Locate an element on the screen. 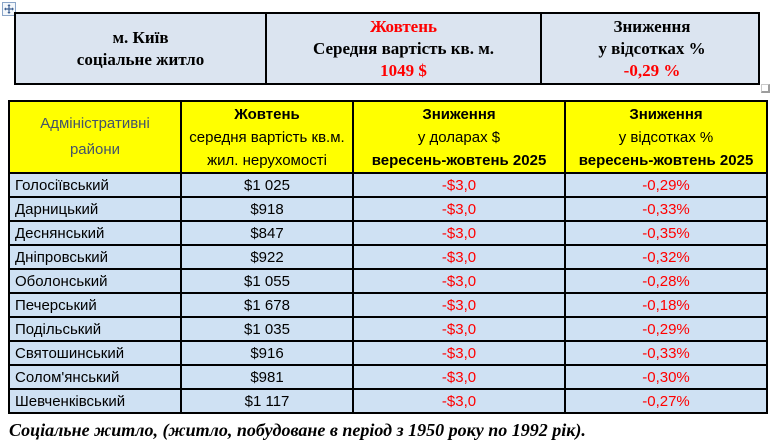 The width and height of the screenshot is (774, 447). district-price: $916 is located at coordinates (266, 353).